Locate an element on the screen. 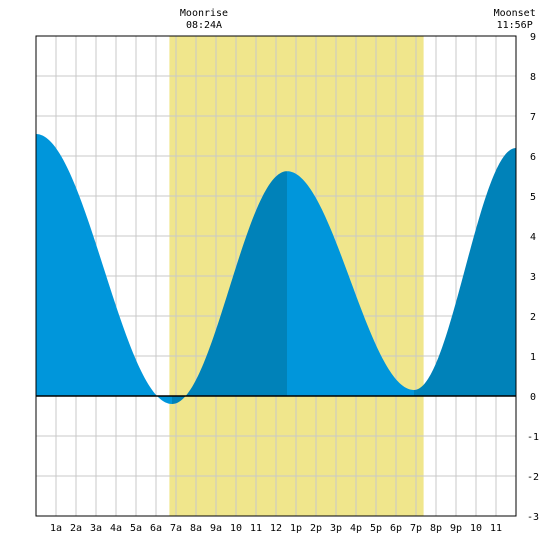 This screenshot has height=550, width=550. y-tick-label: 6 is located at coordinates (533, 157).